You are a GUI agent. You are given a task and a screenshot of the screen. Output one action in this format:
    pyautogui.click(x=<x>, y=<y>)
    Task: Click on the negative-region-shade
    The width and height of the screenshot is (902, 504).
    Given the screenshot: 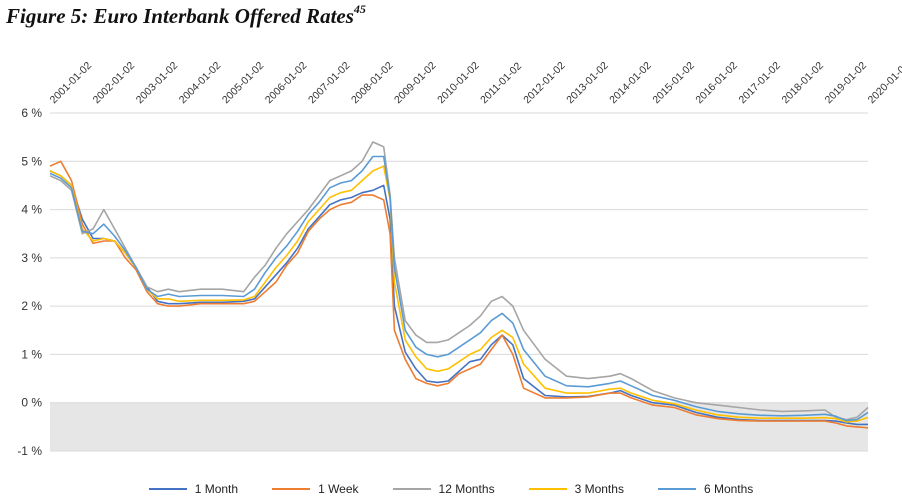 What is the action you would take?
    pyautogui.click(x=459, y=426)
    